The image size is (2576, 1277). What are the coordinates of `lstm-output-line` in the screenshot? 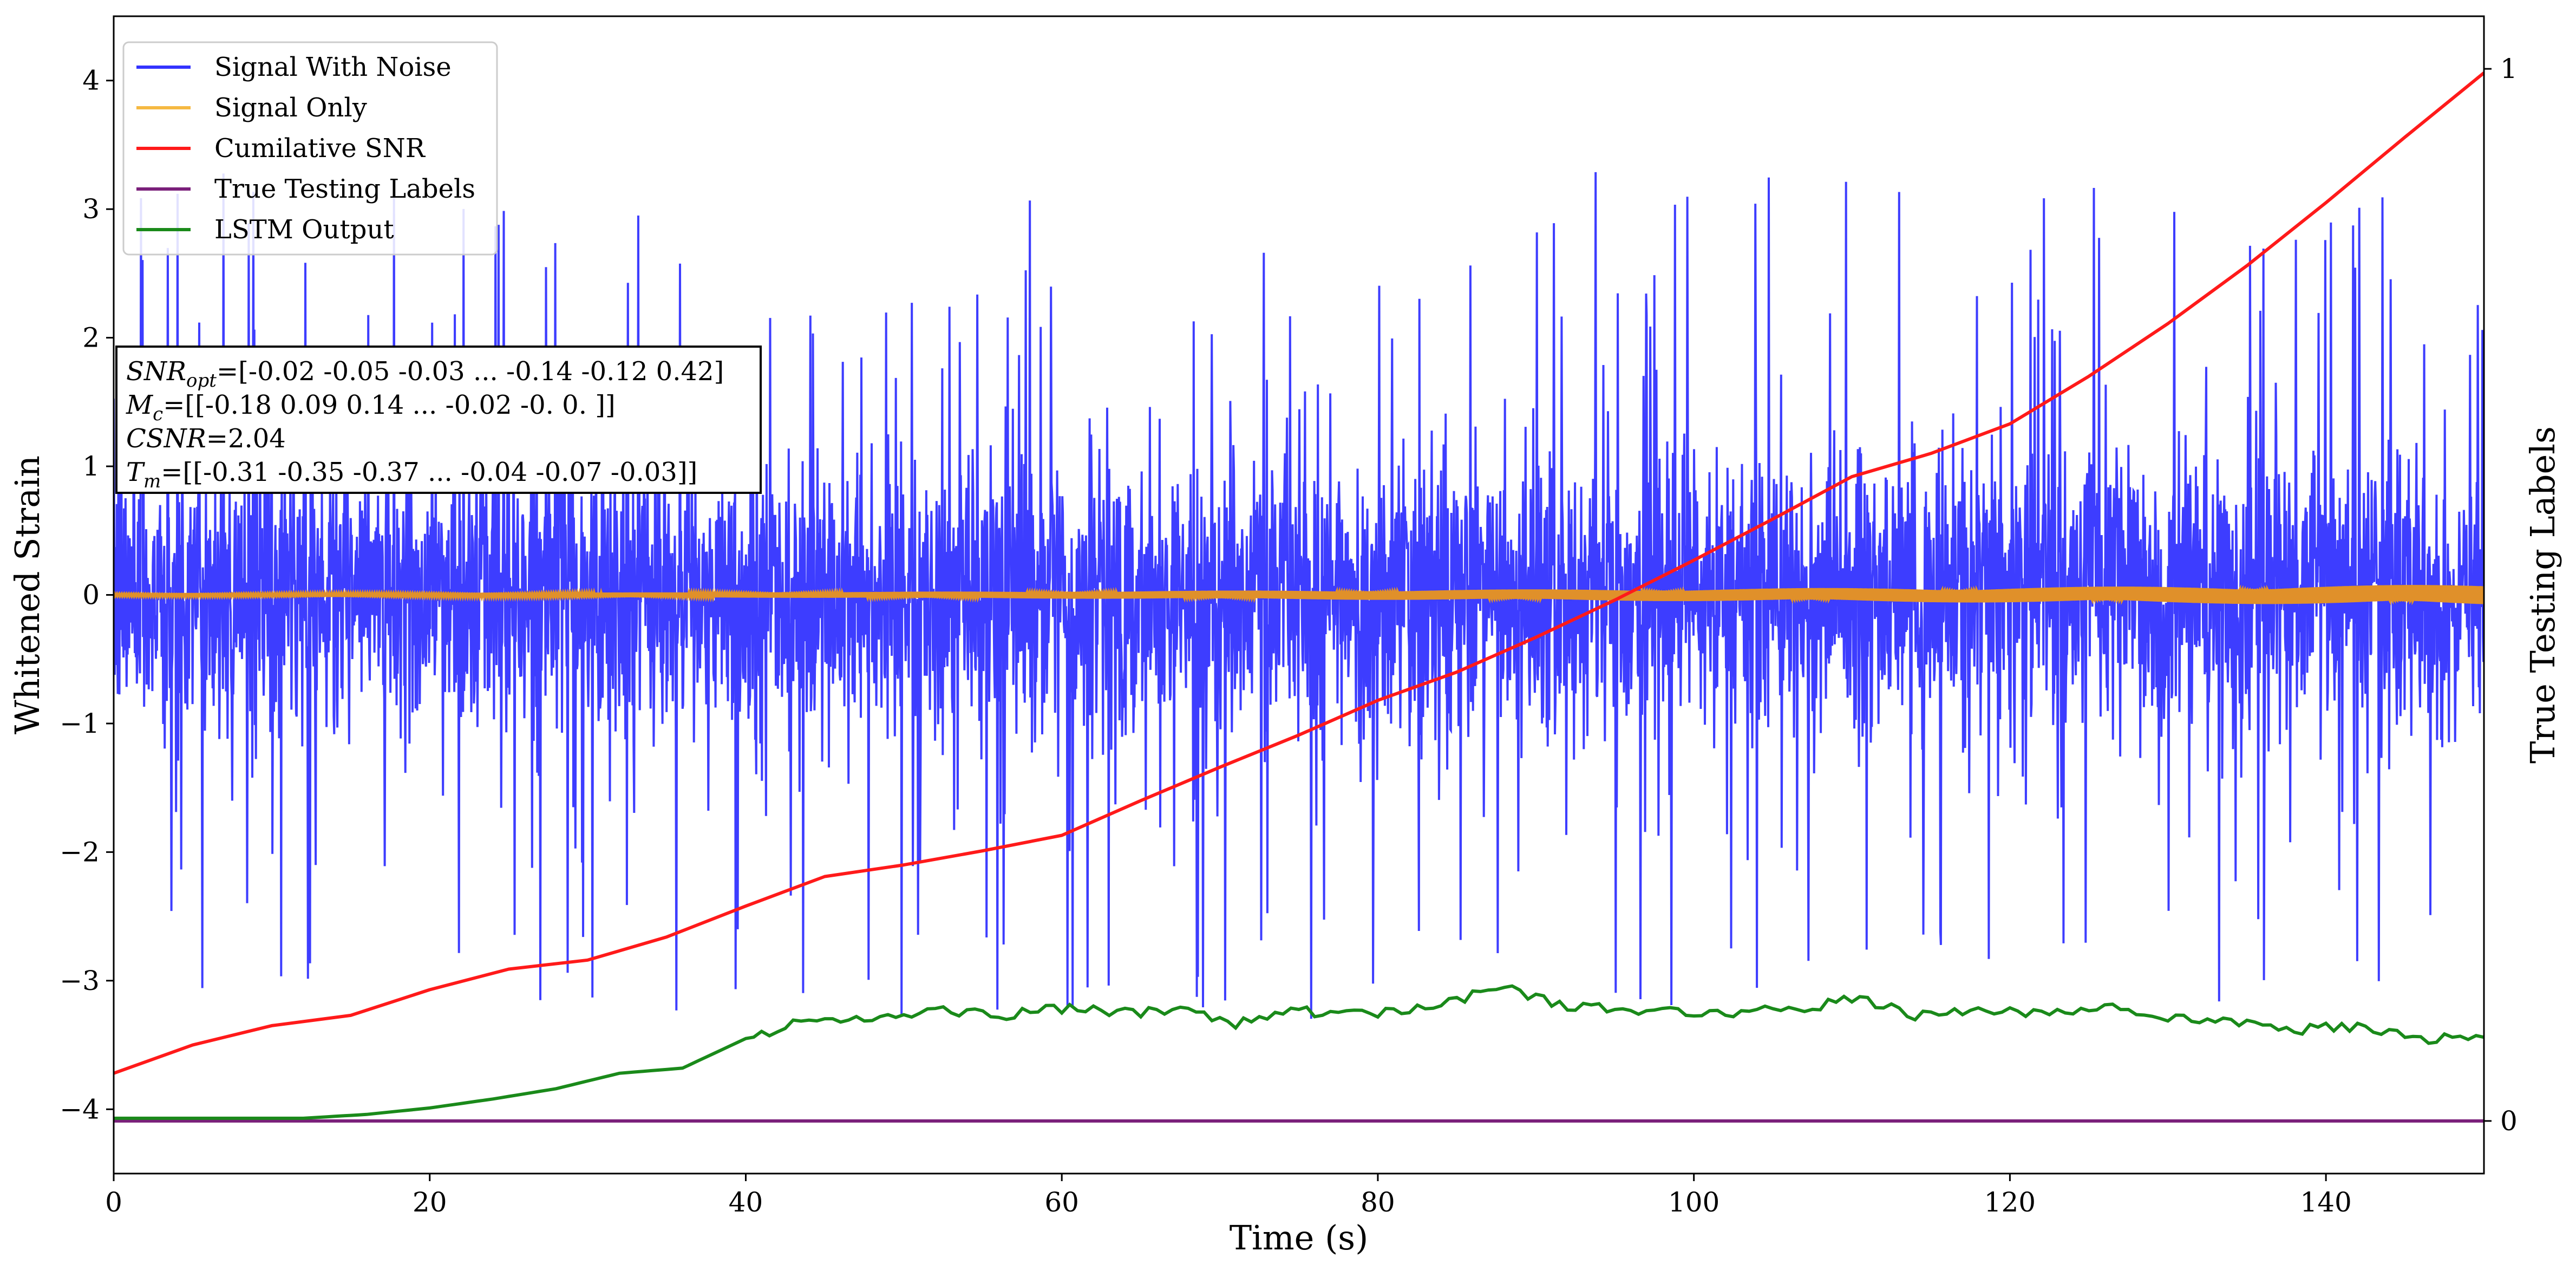 It's located at (1299, 1052).